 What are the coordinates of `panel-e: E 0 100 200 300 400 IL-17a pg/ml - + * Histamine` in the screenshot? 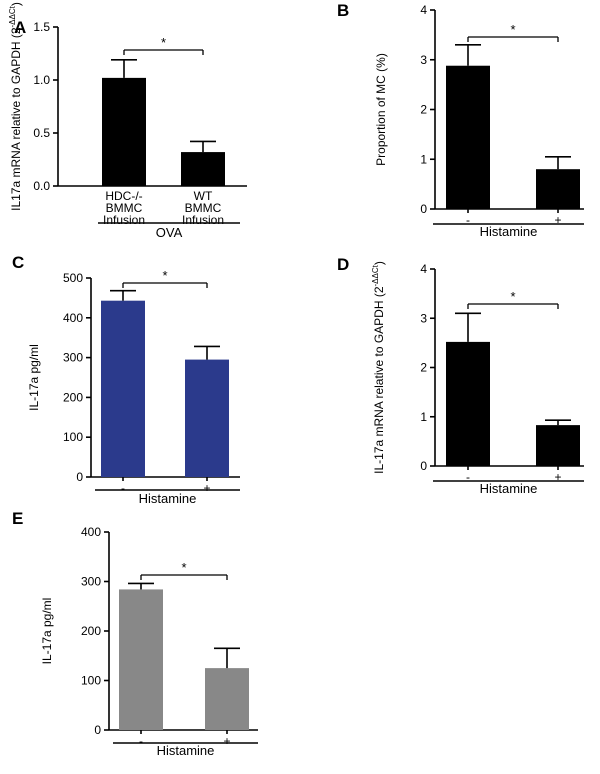 It's located at (135, 633).